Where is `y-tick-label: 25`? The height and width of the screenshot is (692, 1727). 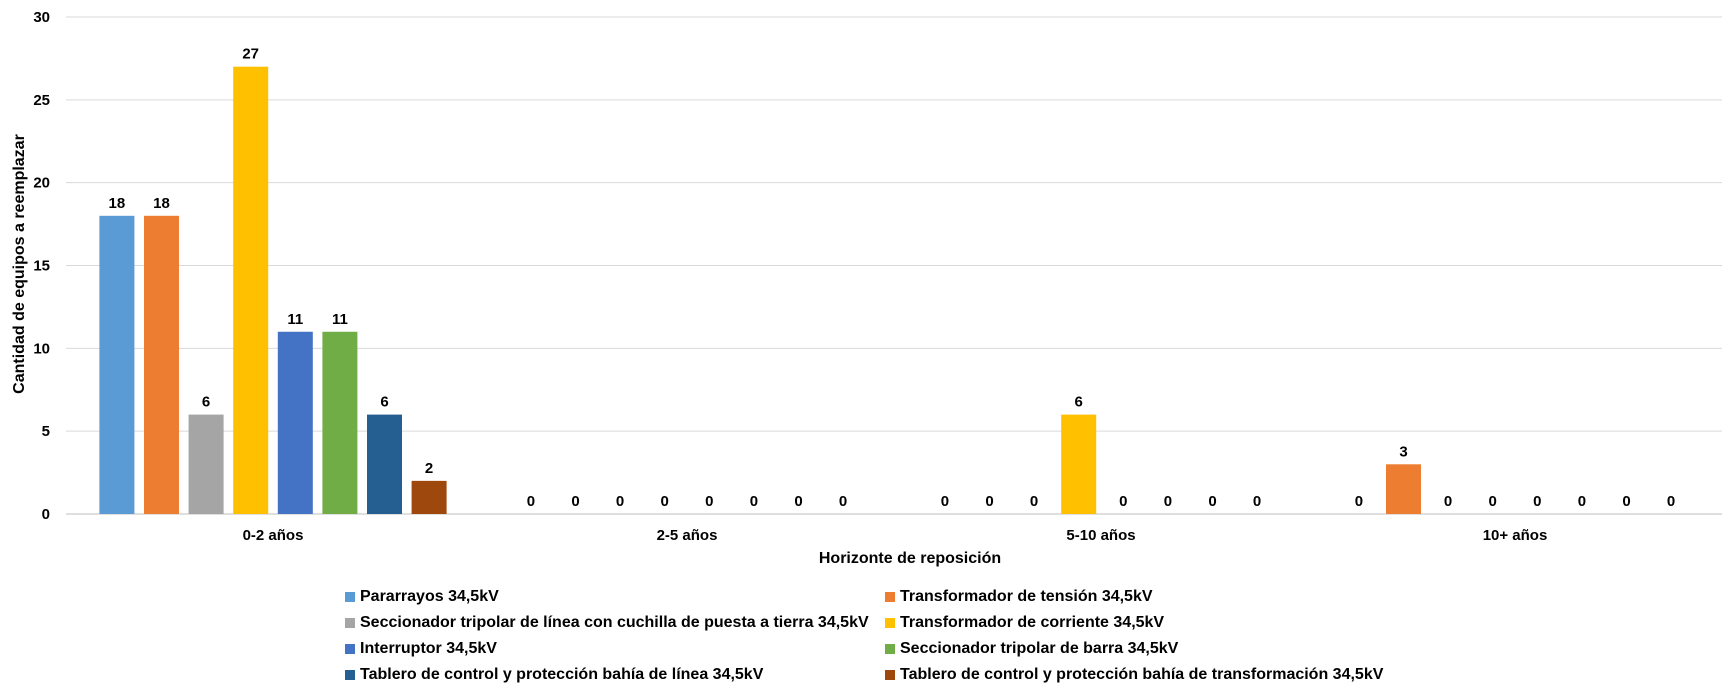
y-tick-label: 25 is located at coordinates (41, 100).